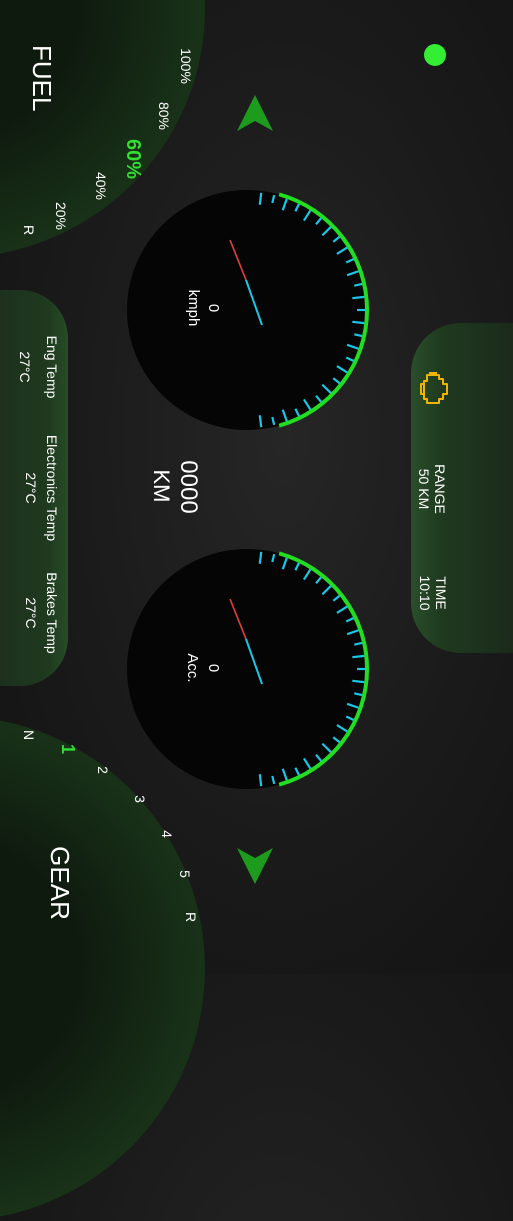  What do you see at coordinates (425, 593) in the screenshot?
I see `time-value: 10:10` at bounding box center [425, 593].